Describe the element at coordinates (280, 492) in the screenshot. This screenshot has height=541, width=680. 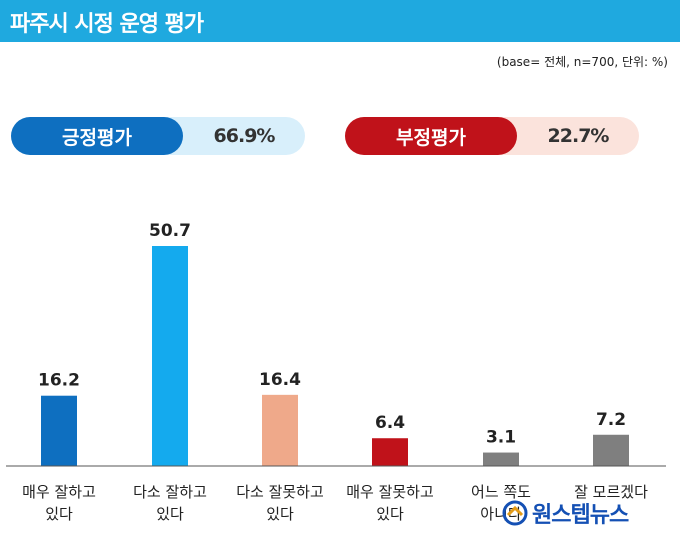
I see `category-label: 다소 잘못하고` at that location.